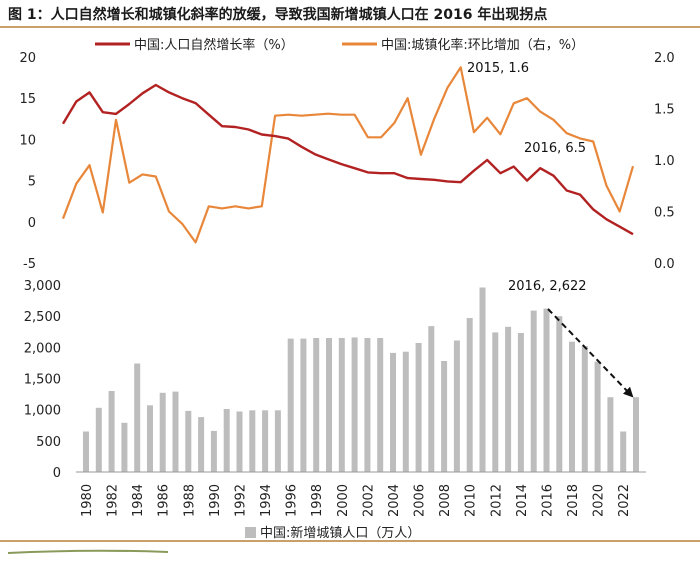 The width and height of the screenshot is (700, 567). What do you see at coordinates (547, 500) in the screenshot?
I see `bar-x-tick-label: 2016` at bounding box center [547, 500].